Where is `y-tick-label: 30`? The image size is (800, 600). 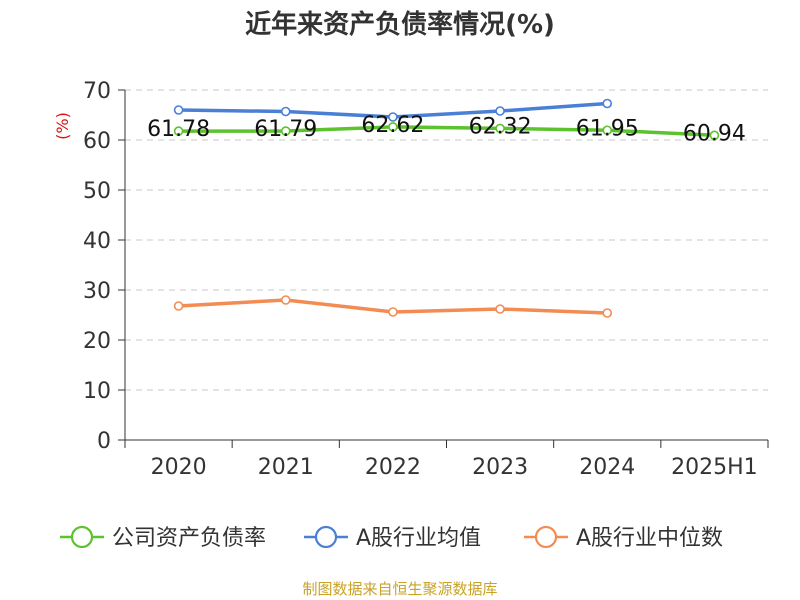
y-tick-label: 30 is located at coordinates (97, 291).